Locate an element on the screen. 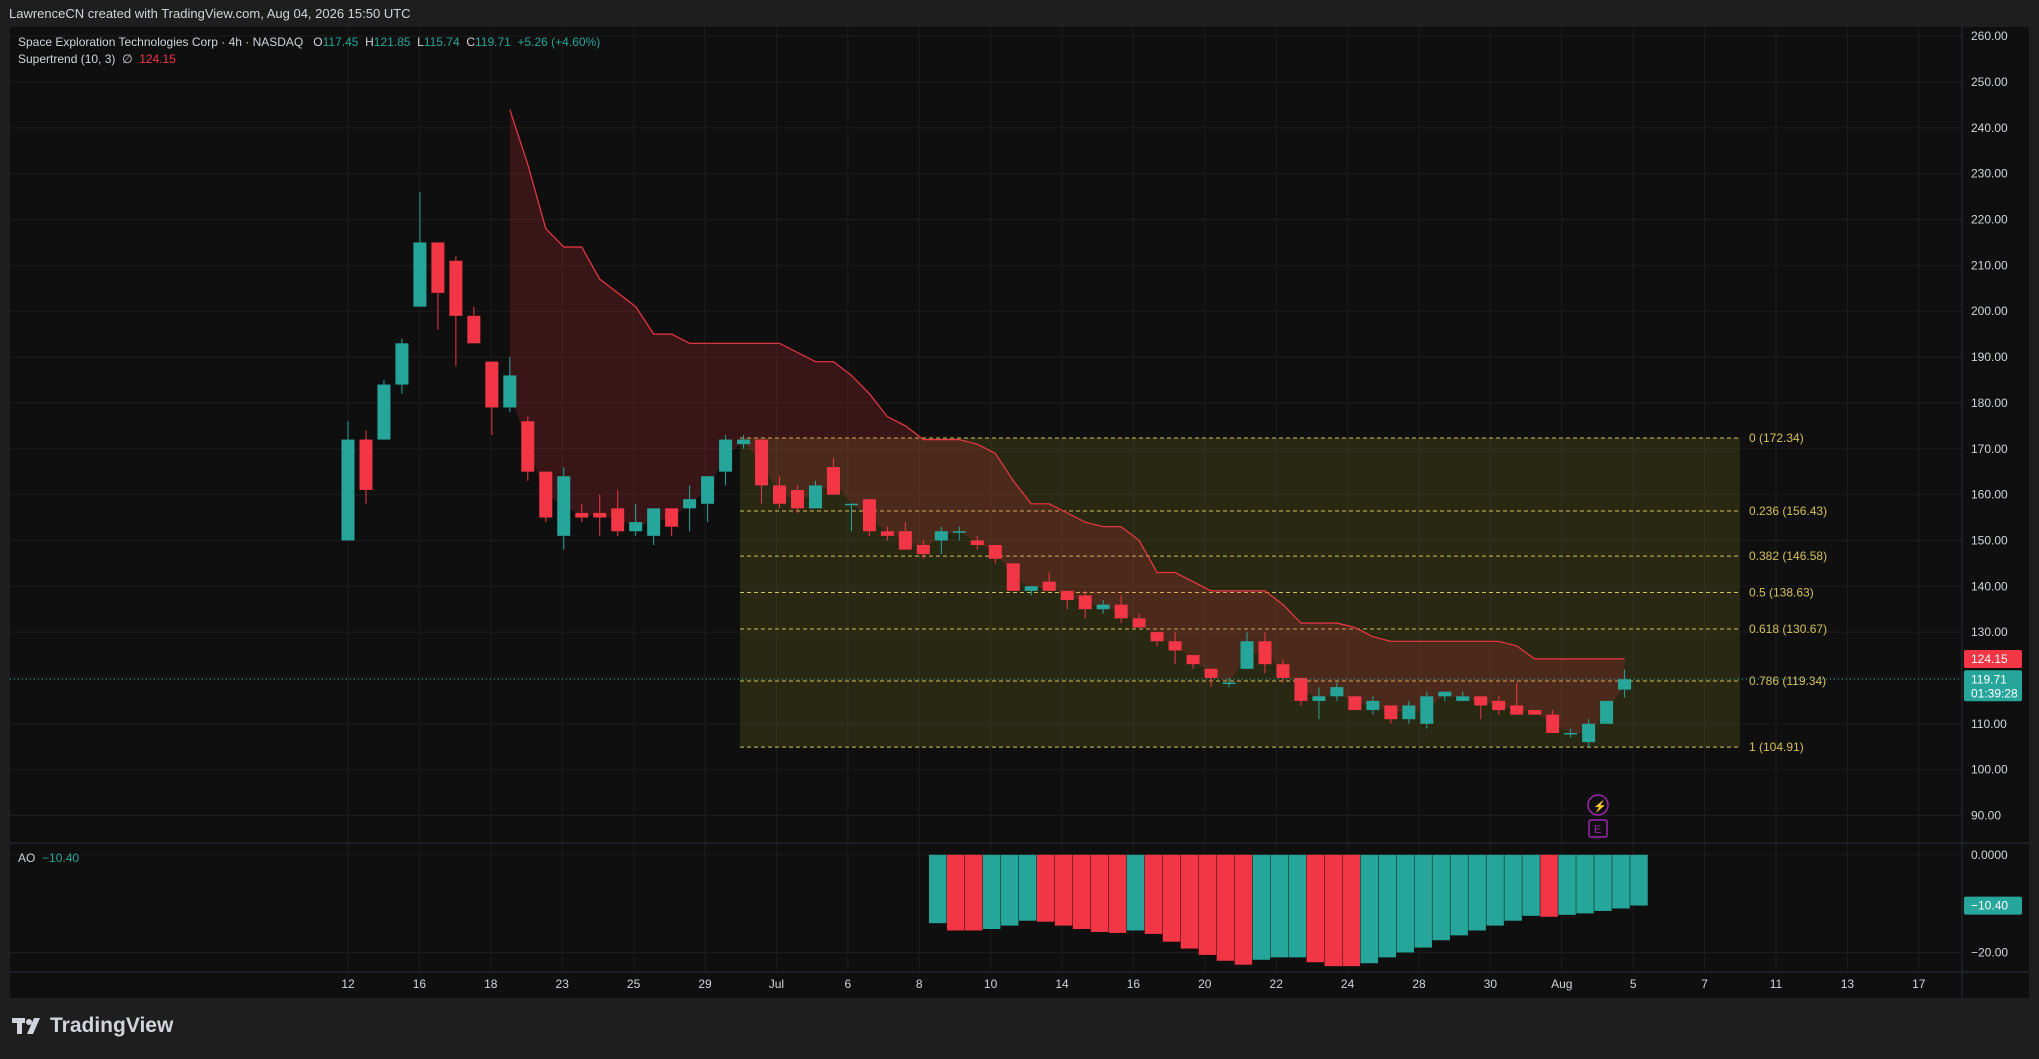  close-label: C is located at coordinates (470, 42).